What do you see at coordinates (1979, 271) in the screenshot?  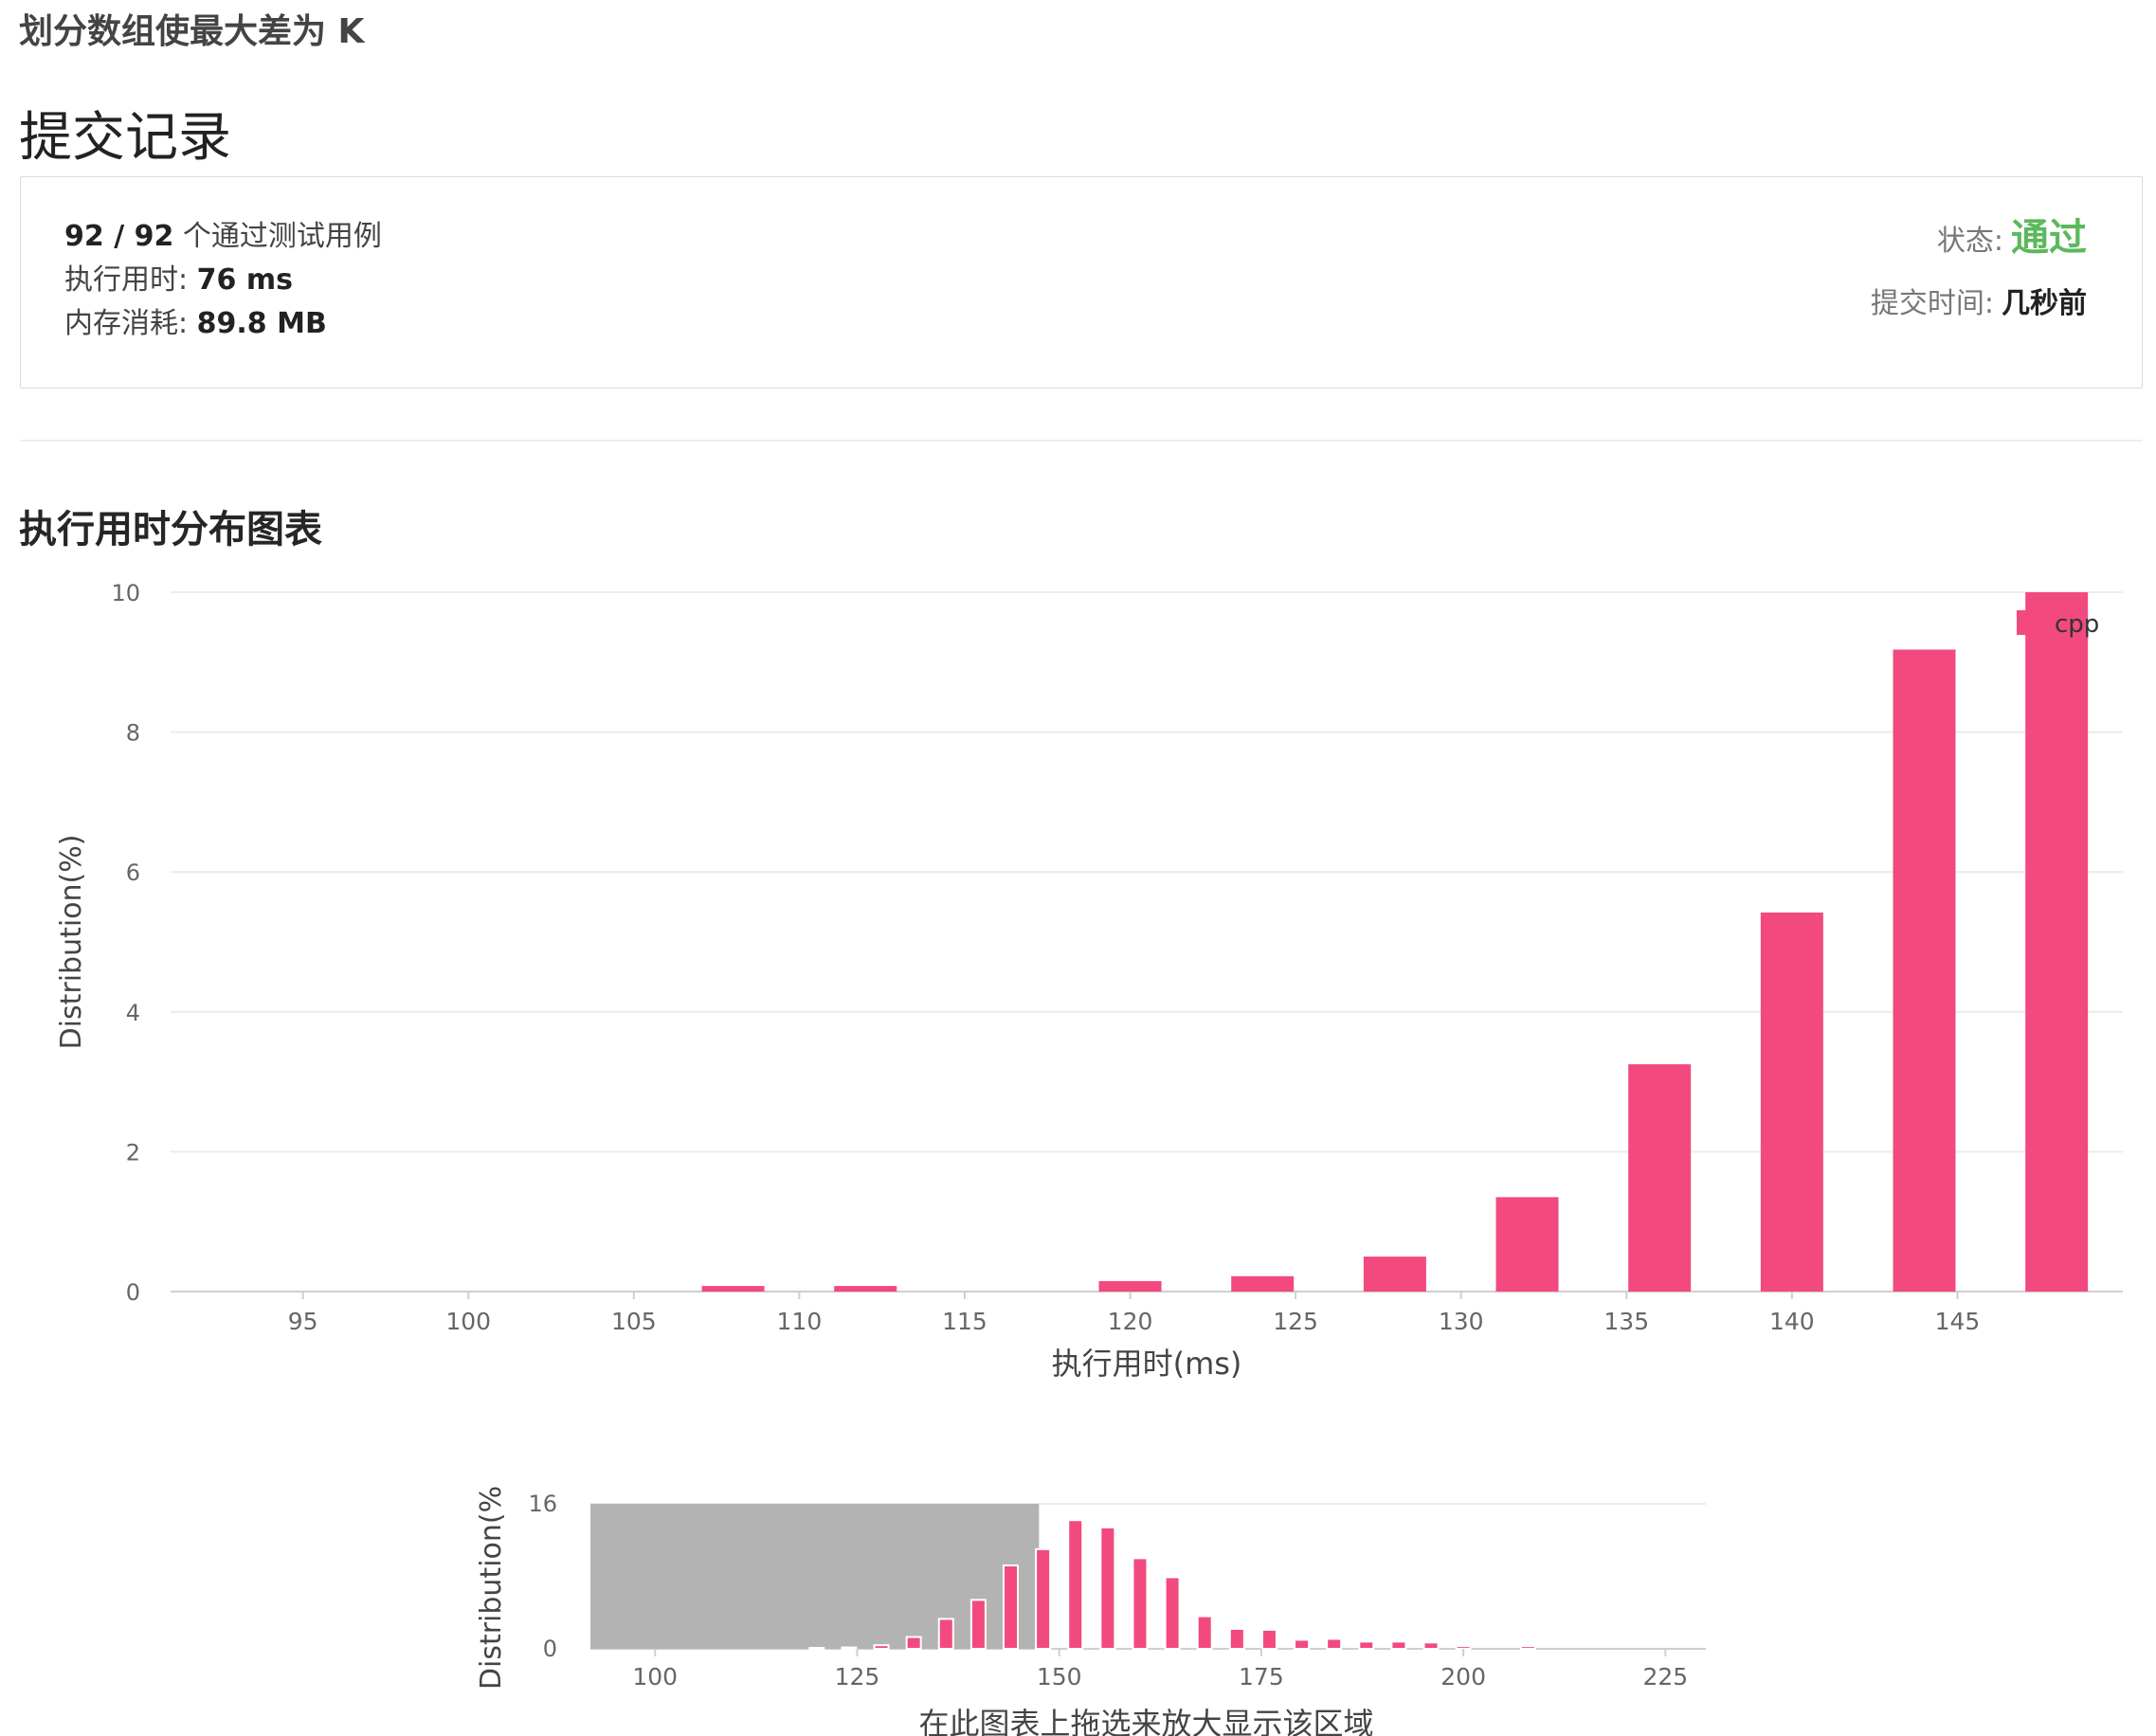 I see `result-status: 状态: 通过 提交时间: 几秒前` at bounding box center [1979, 271].